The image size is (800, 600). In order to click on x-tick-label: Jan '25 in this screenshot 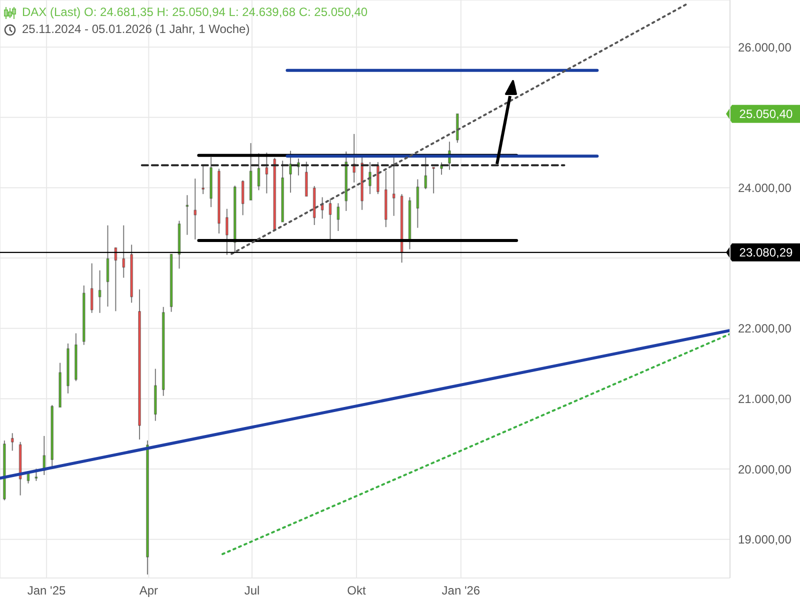, I will do `click(46, 591)`.